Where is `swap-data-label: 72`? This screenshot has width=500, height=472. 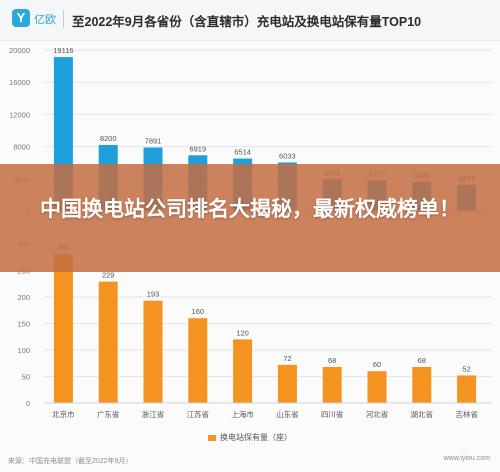 swap-data-label: 72 is located at coordinates (287, 358).